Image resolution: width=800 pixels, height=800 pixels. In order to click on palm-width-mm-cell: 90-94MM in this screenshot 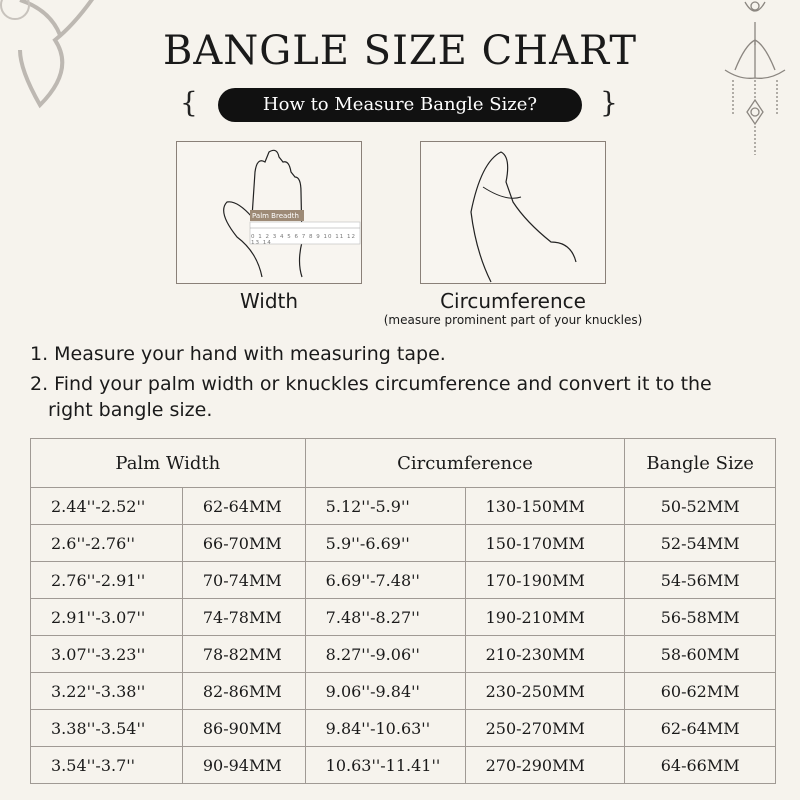, I will do `click(243, 765)`.